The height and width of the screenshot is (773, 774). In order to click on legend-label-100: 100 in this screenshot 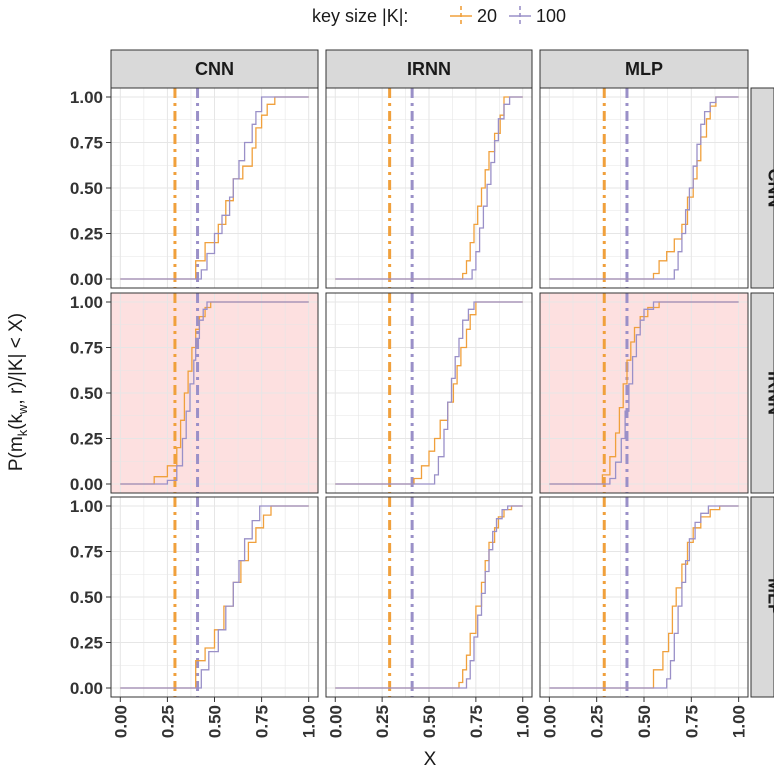, I will do `click(551, 16)`.